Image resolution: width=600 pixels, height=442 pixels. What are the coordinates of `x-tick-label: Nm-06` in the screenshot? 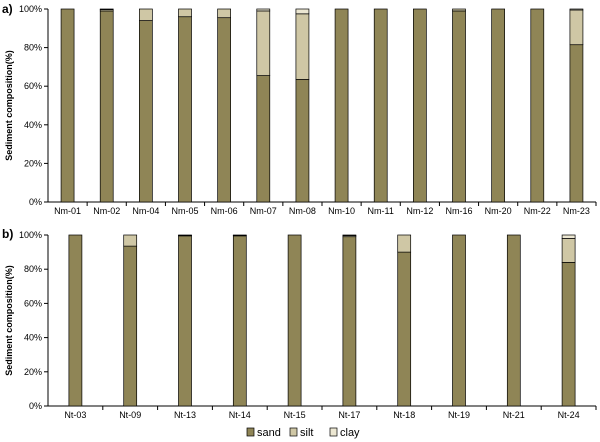 It's located at (224, 211).